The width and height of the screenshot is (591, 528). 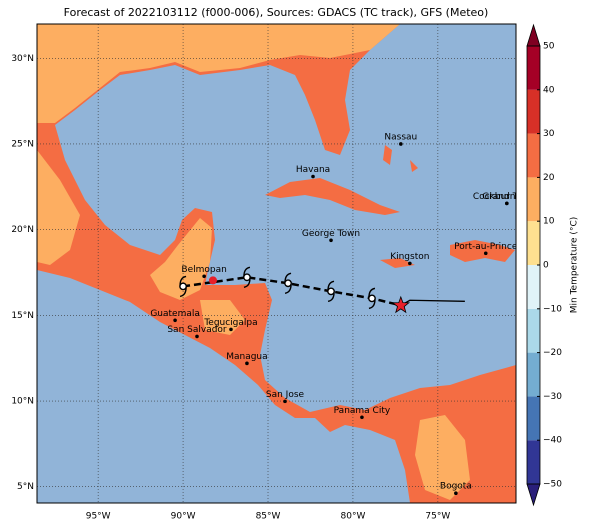 I want to click on colorbar-tick-label: −50, so click(x=552, y=485).